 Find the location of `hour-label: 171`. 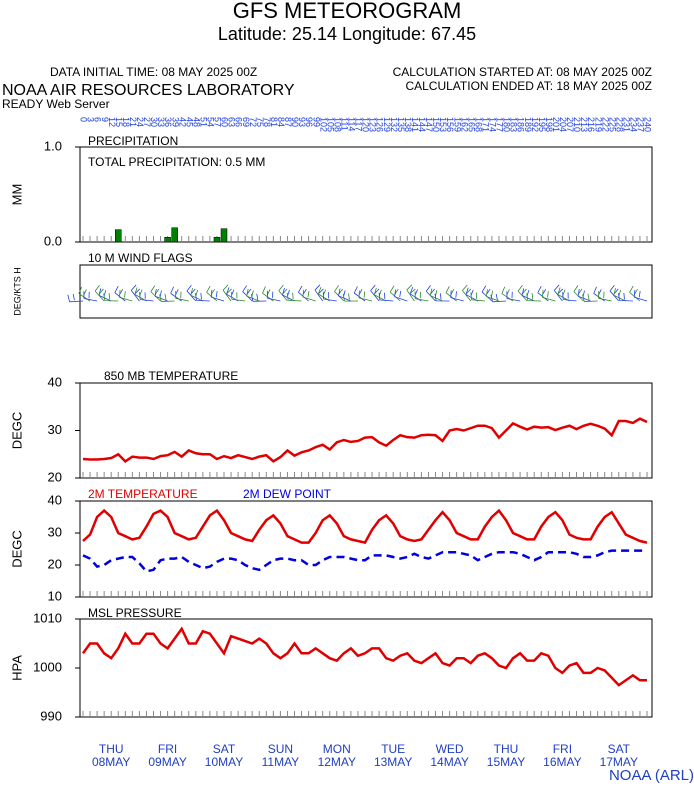

hour-label: 171 is located at coordinates (485, 124).